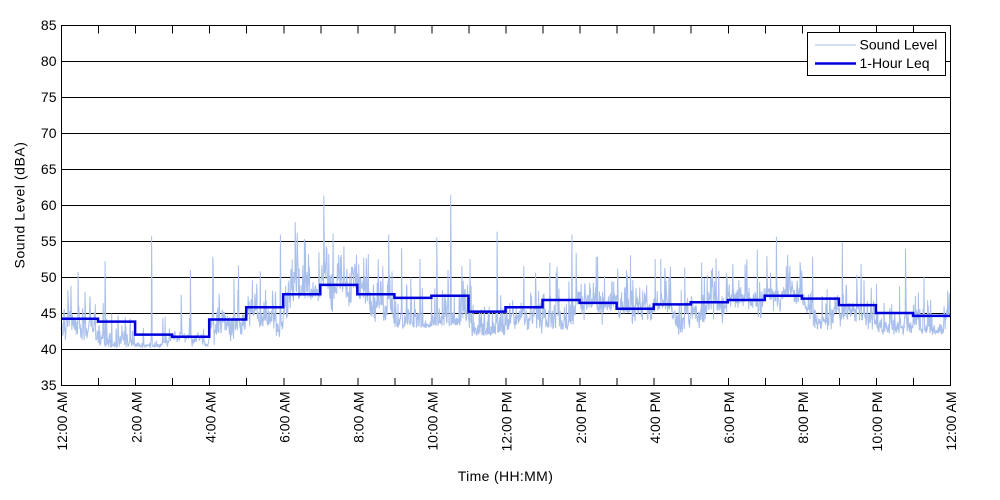 This screenshot has width=1000, height=500. What do you see at coordinates (505, 476) in the screenshot?
I see `svg-text: Time (HH:MM)` at bounding box center [505, 476].